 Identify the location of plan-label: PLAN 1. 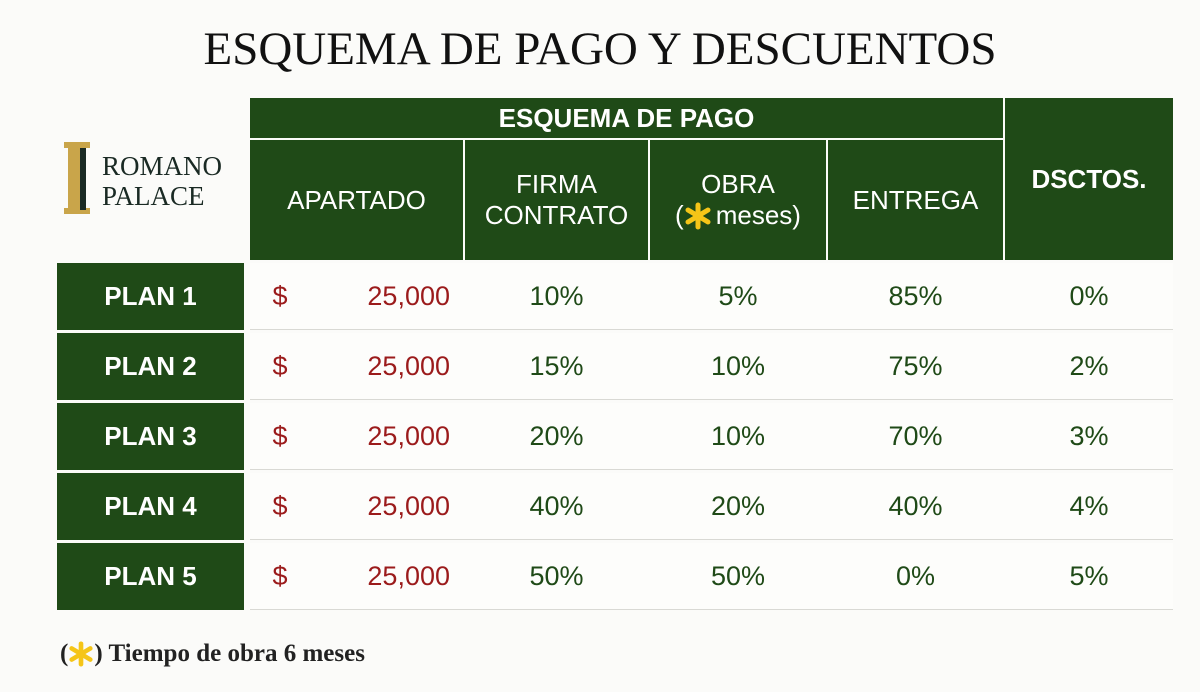
(150, 296).